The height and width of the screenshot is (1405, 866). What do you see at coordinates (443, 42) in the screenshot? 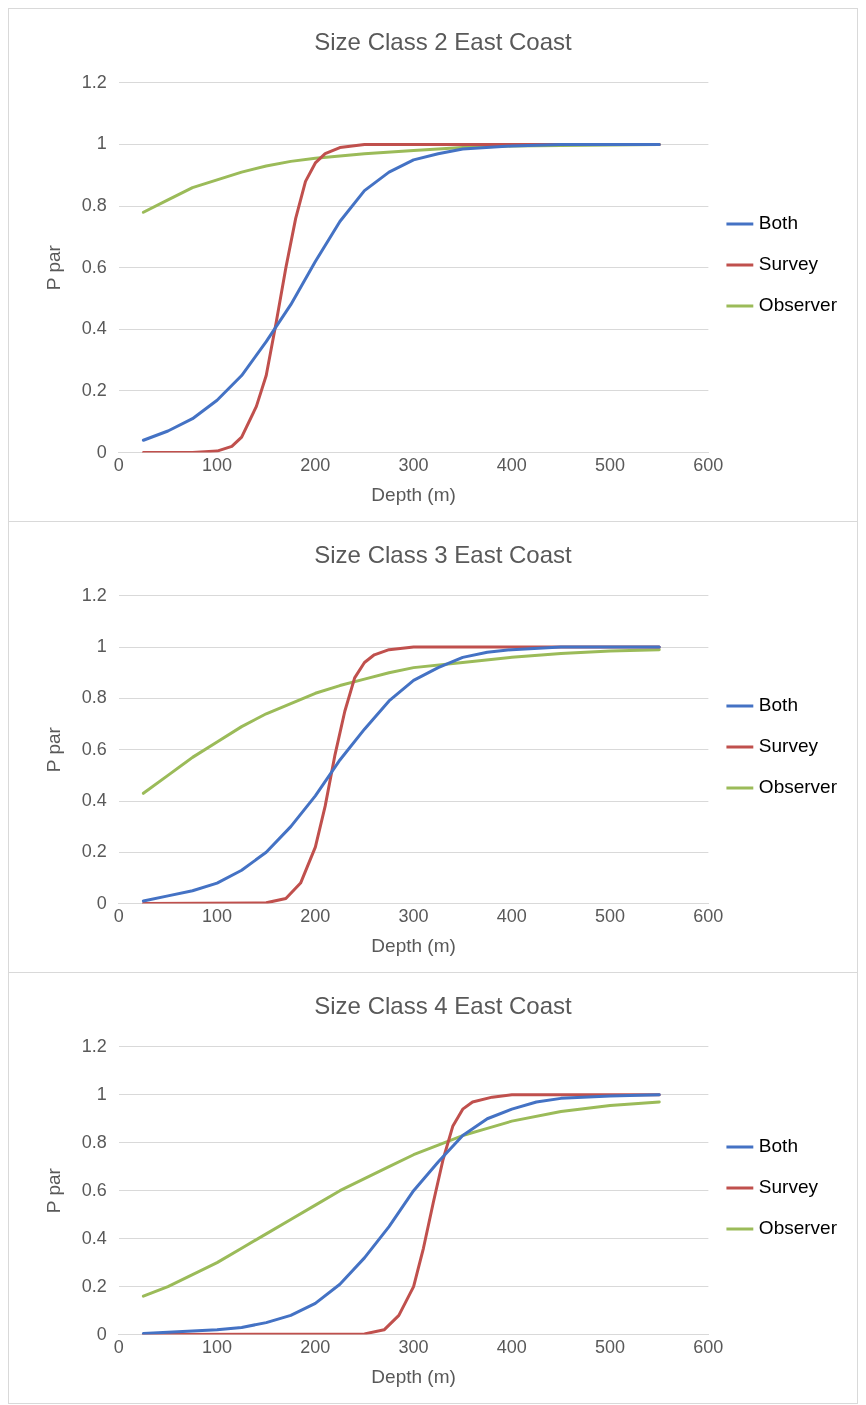
I see `chart-title: Size Class 2 East Coast` at bounding box center [443, 42].